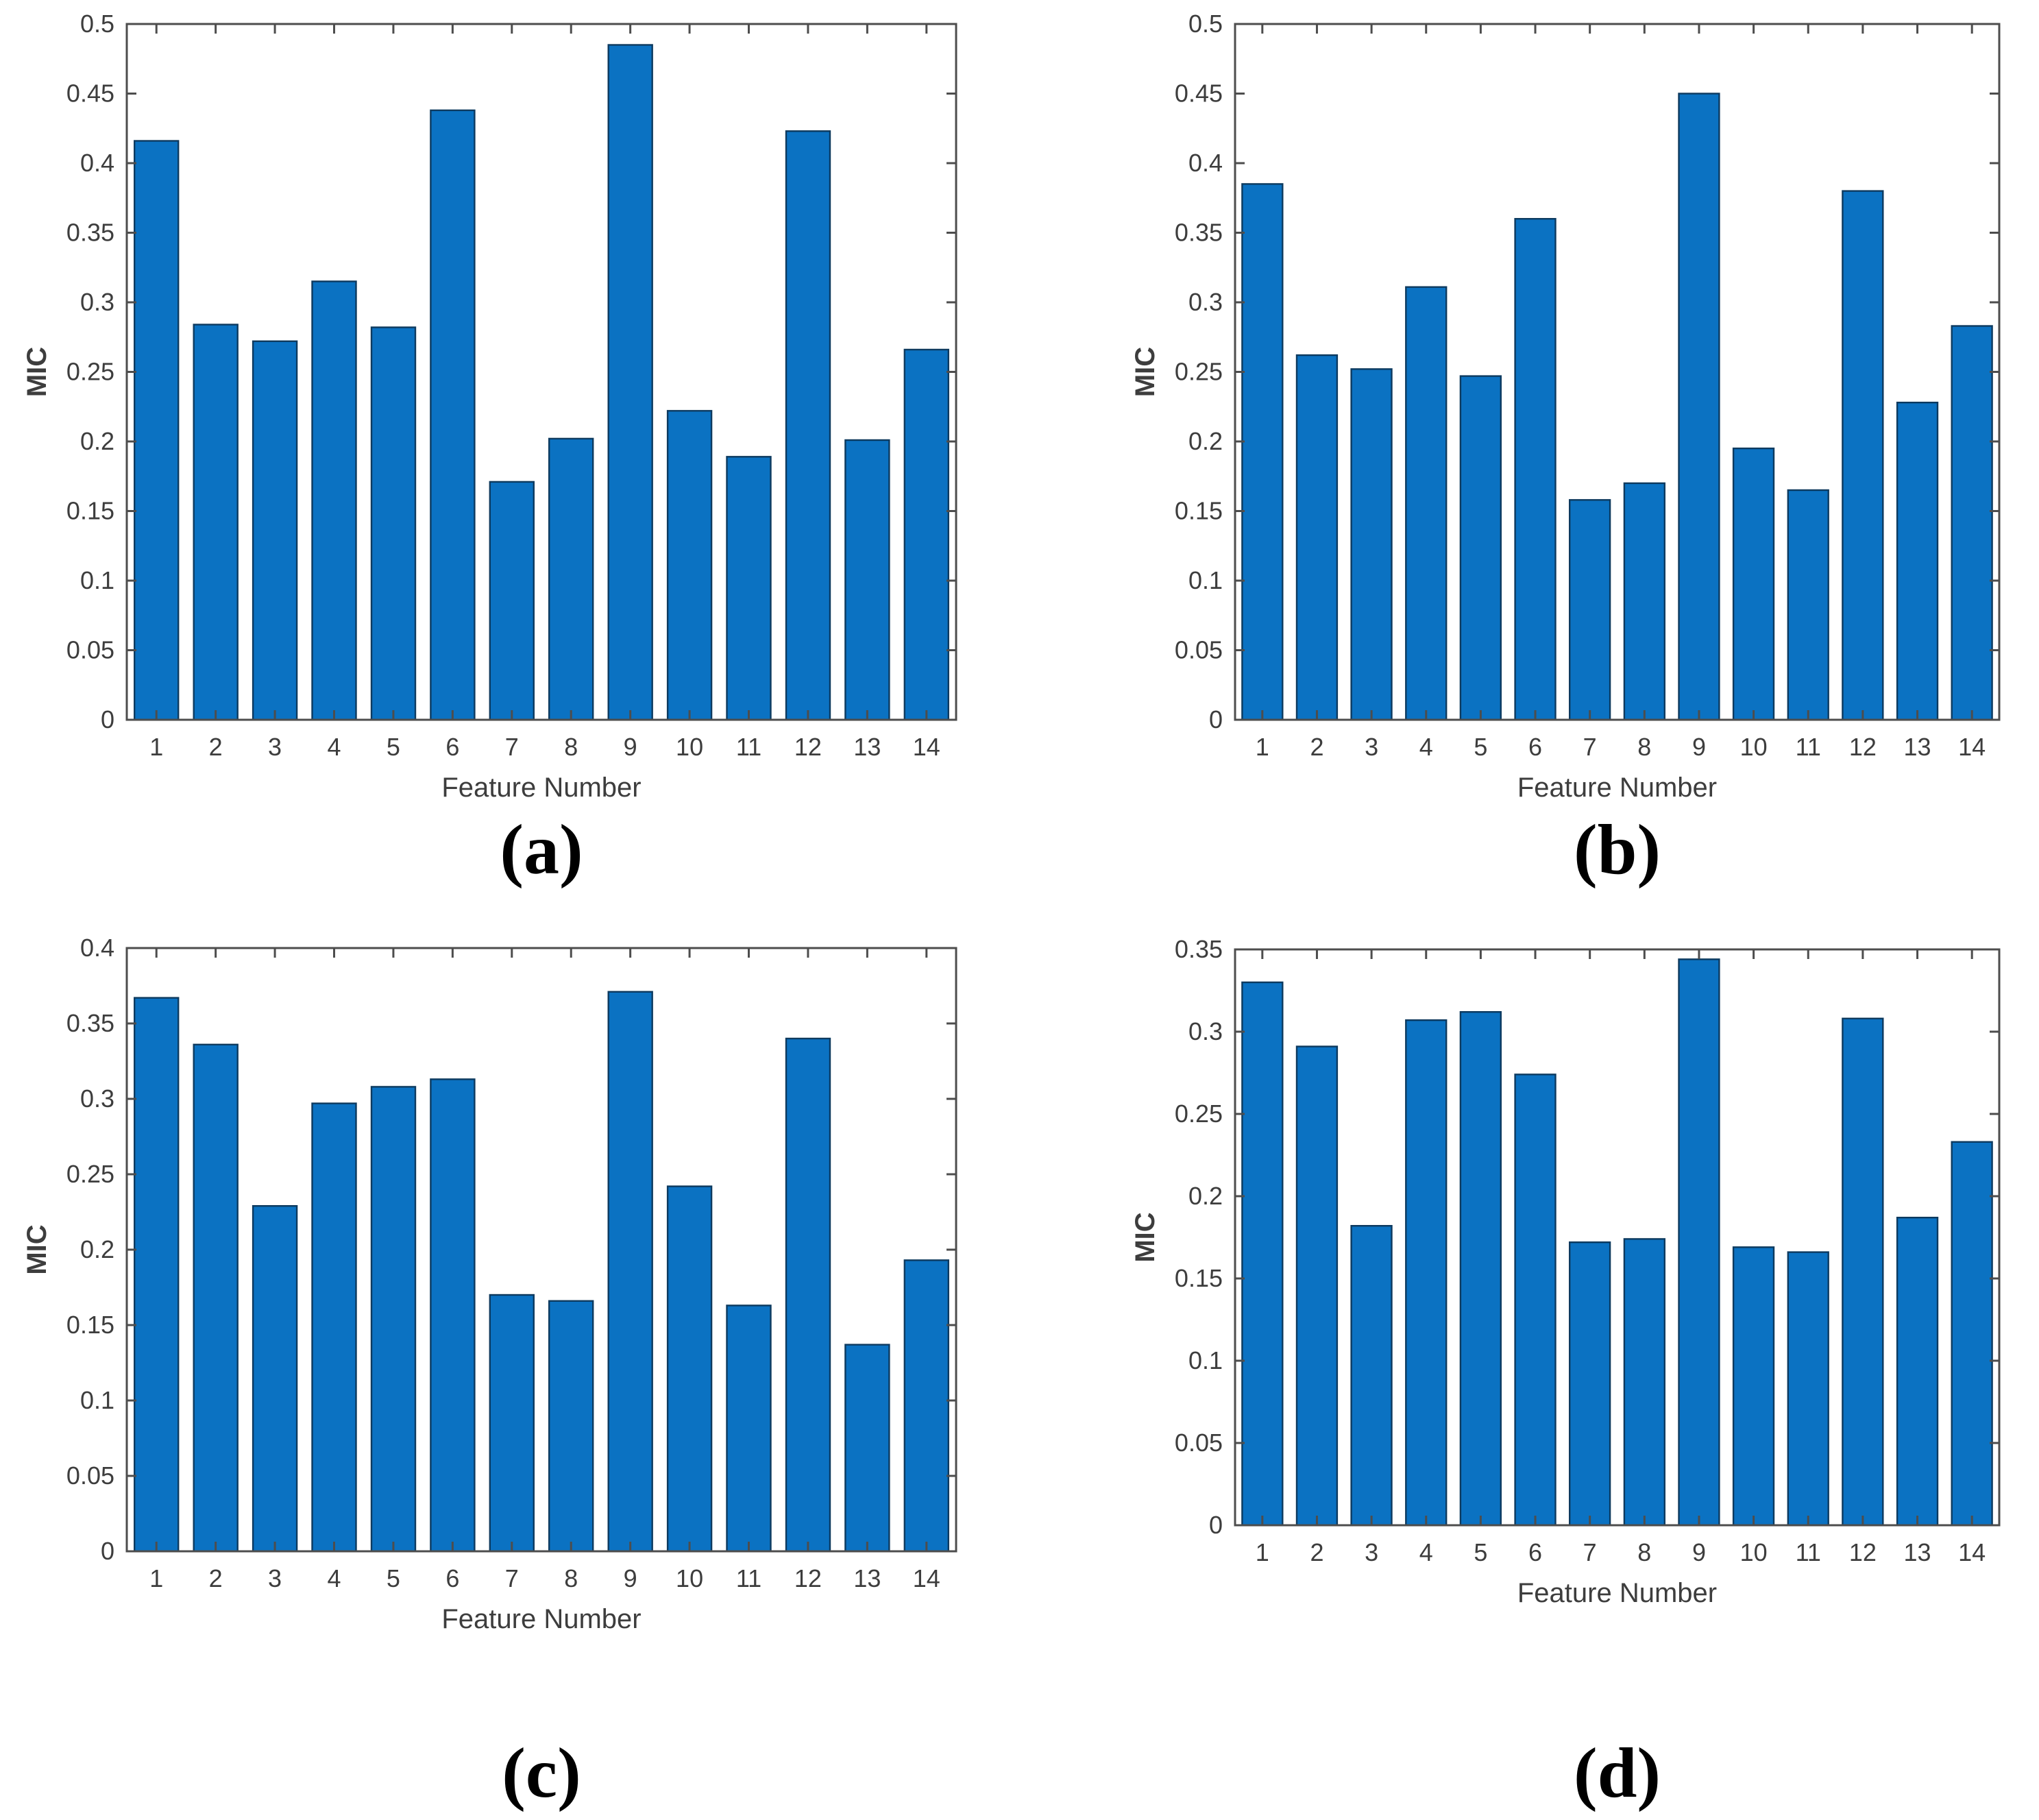  Describe the element at coordinates (1535, 1552) in the screenshot. I see `x-tick-label: 6` at that location.